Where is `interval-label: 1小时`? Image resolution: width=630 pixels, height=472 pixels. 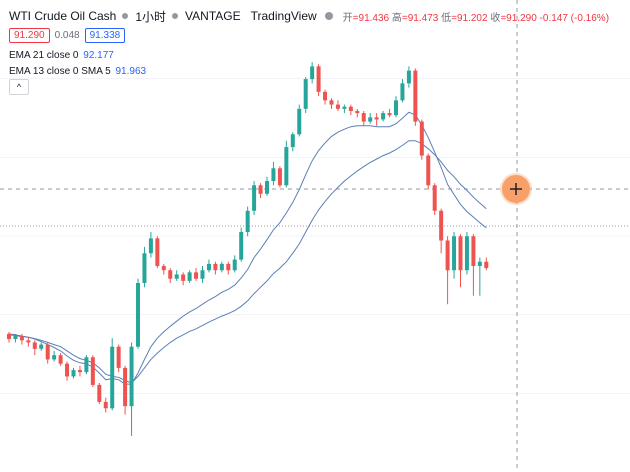 interval-label: 1小时 is located at coordinates (151, 16).